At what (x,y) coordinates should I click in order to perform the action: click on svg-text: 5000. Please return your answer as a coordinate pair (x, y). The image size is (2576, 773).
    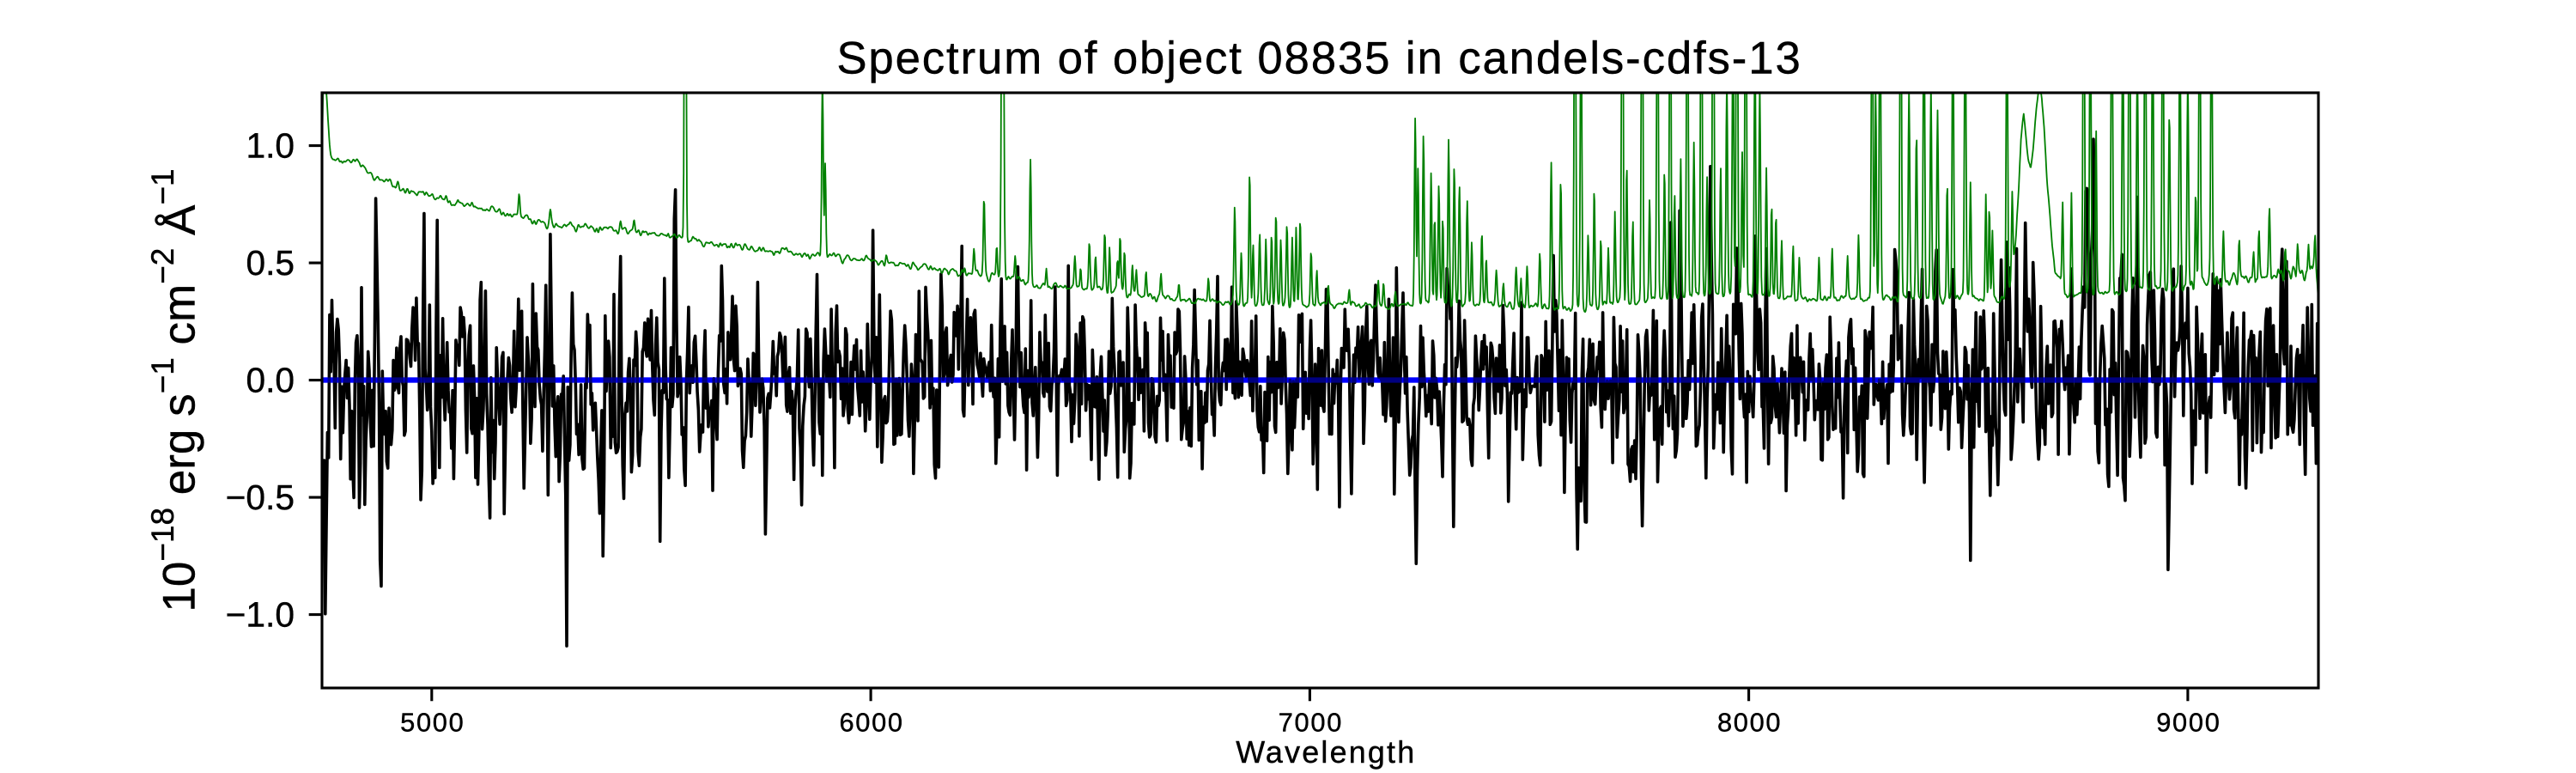
    Looking at the image, I should click on (432, 723).